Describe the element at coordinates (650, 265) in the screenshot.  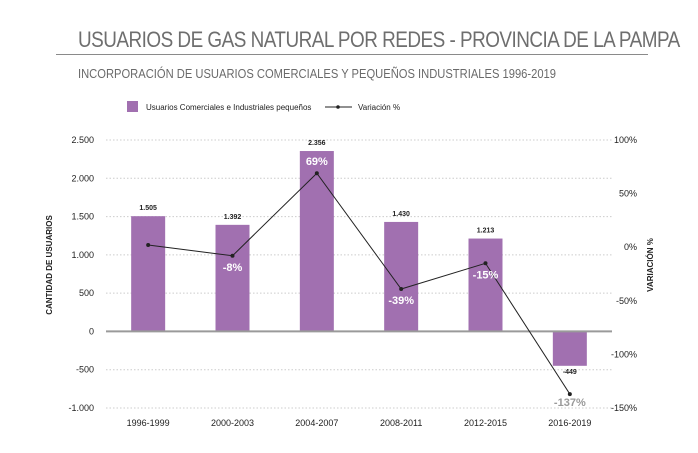
I see `y2-axis-label: VARIACIÓN %` at that location.